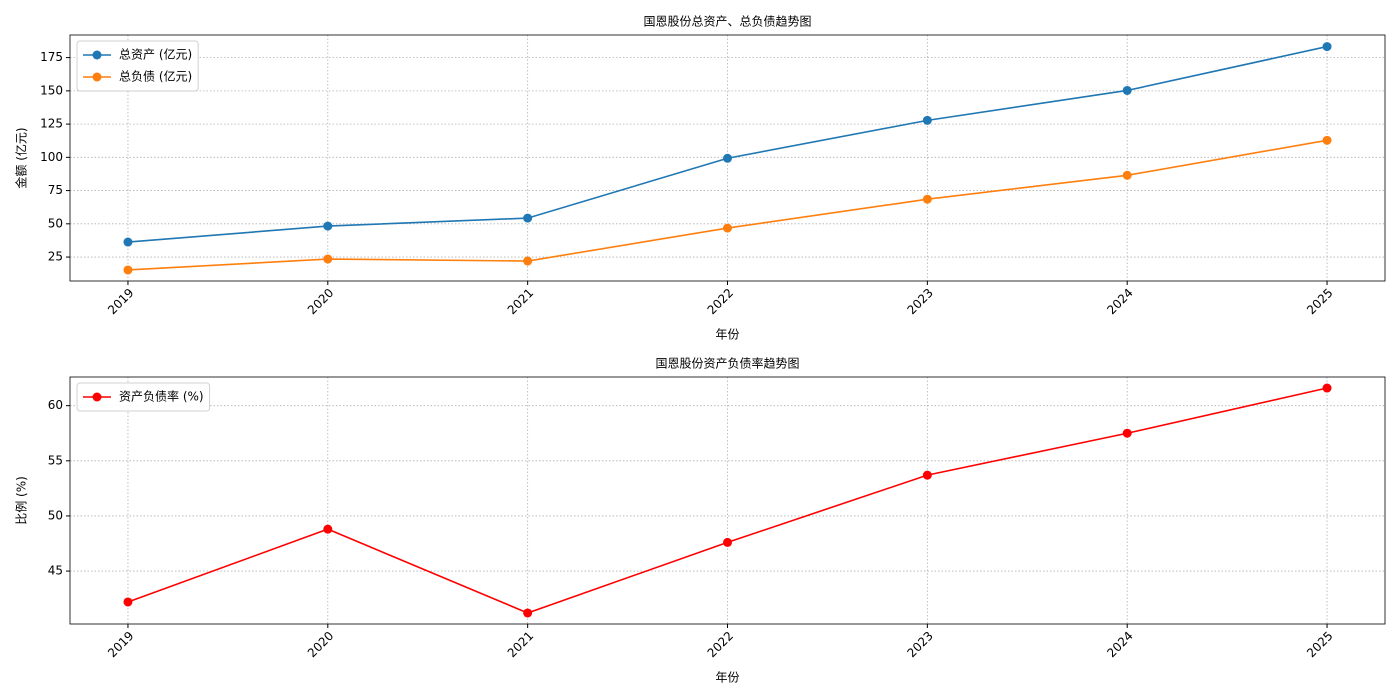 The height and width of the screenshot is (700, 1400). What do you see at coordinates (51, 57) in the screenshot?
I see `y-tick-label: 175` at bounding box center [51, 57].